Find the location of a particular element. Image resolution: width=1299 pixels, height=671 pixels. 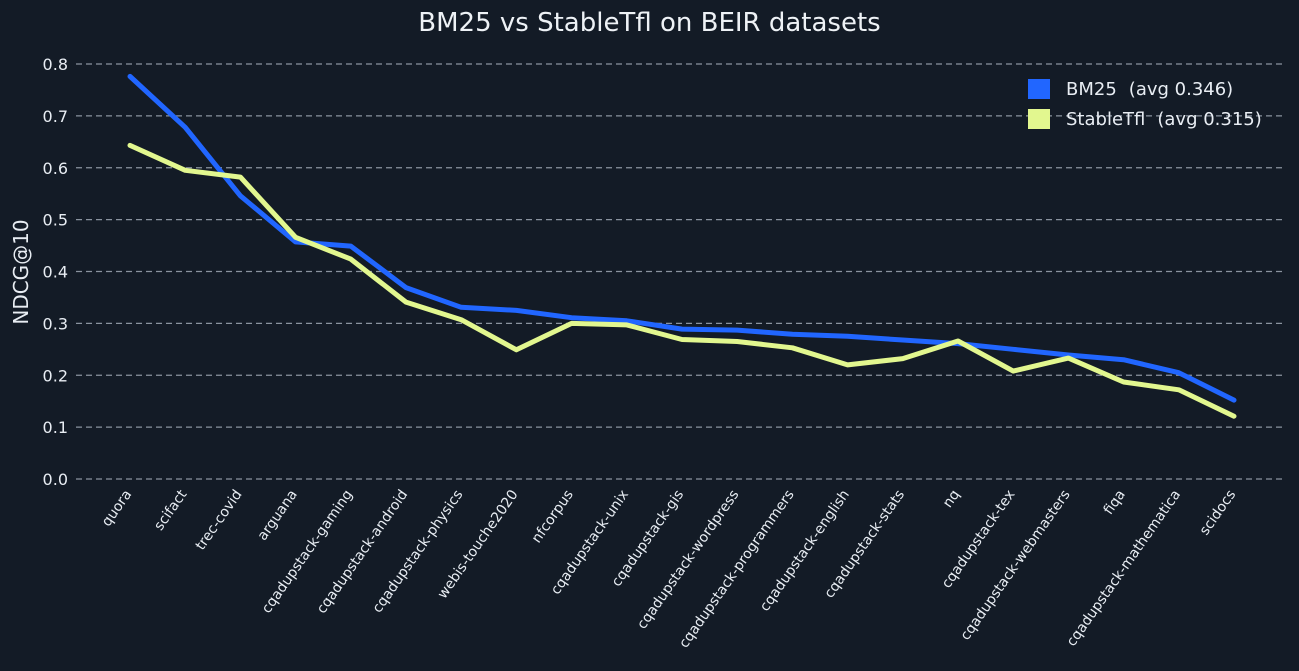

x-tick-label: scifact is located at coordinates (171, 510).